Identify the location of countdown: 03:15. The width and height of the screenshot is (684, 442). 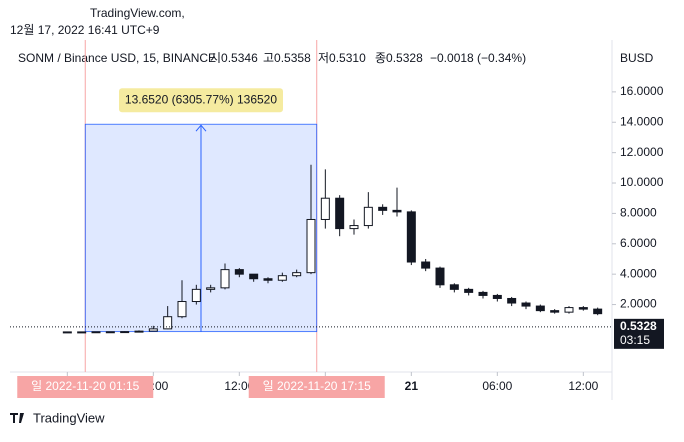
(635, 340).